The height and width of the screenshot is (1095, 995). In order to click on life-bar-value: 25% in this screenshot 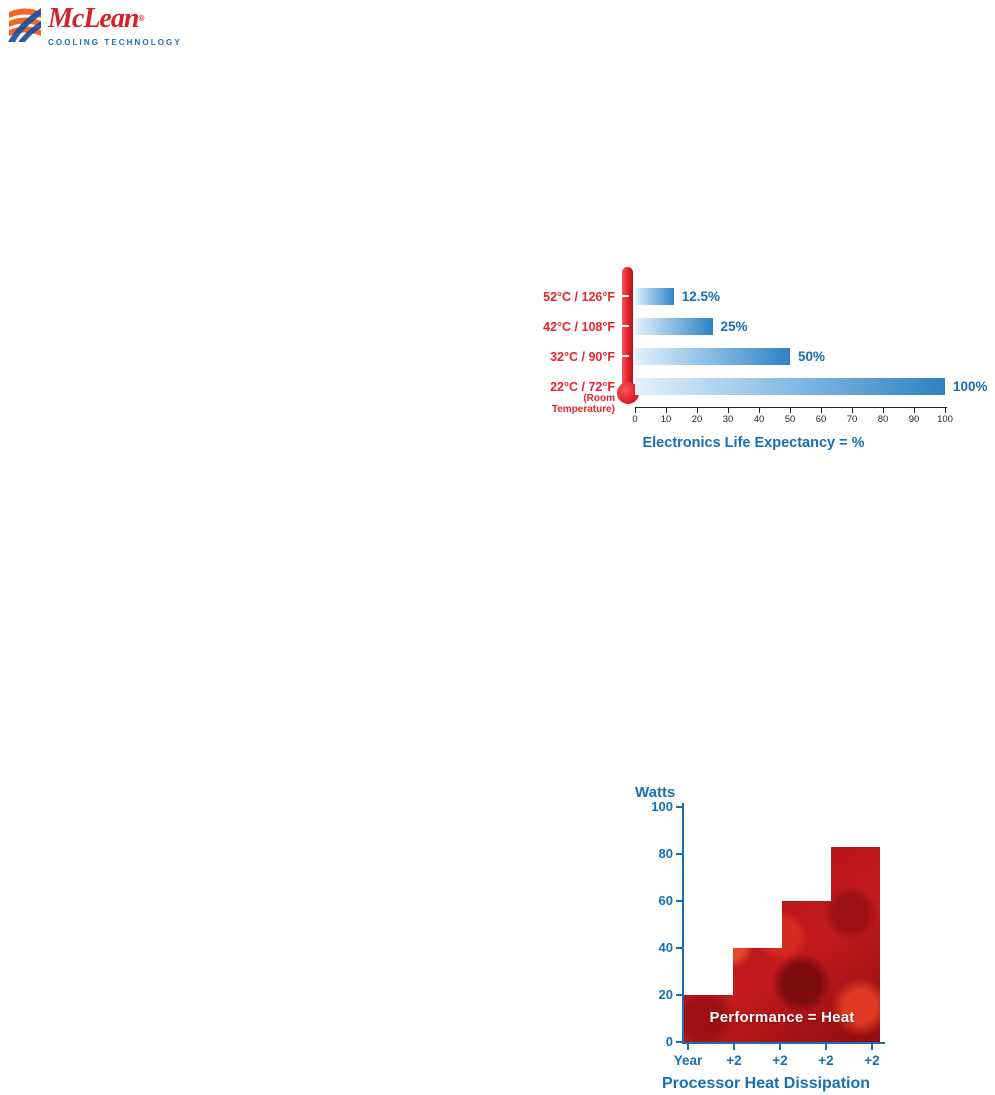, I will do `click(734, 326)`.